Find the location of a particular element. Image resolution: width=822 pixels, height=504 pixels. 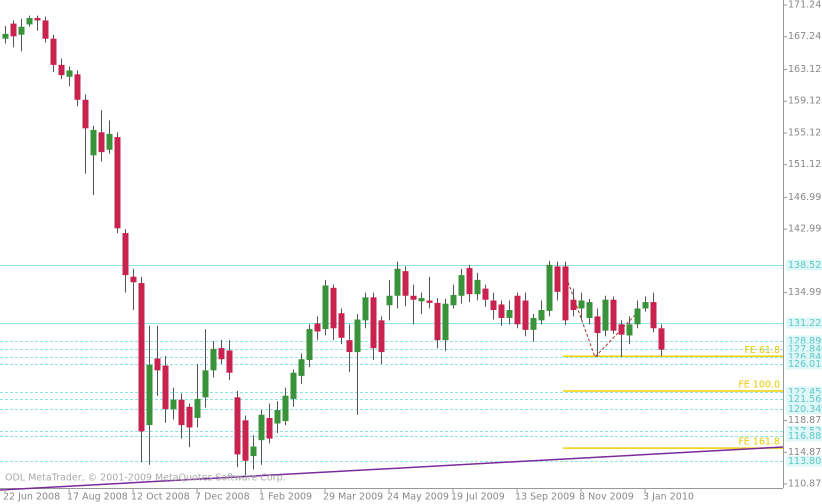

y-tick-label: 155.120 is located at coordinates (805, 132).